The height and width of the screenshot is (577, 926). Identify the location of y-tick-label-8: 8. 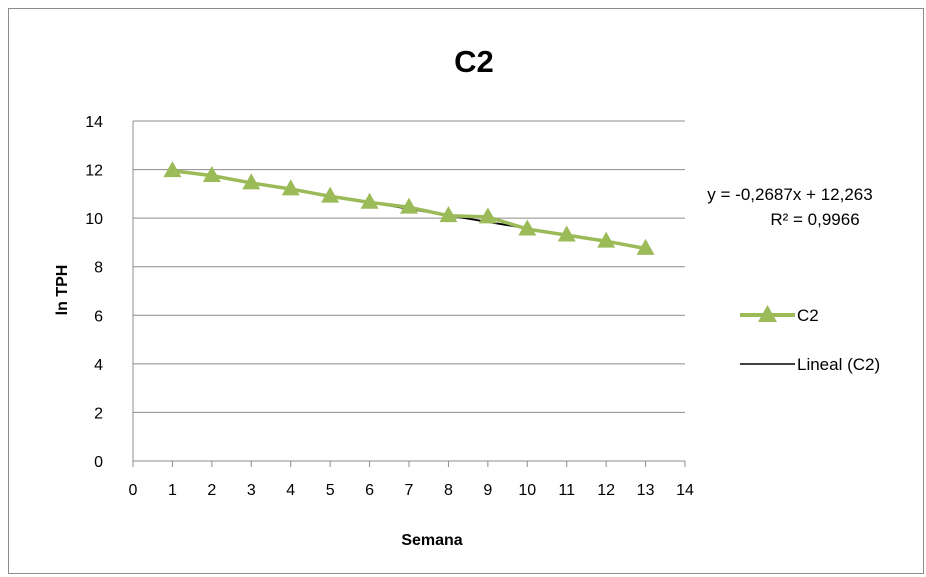
(98, 268).